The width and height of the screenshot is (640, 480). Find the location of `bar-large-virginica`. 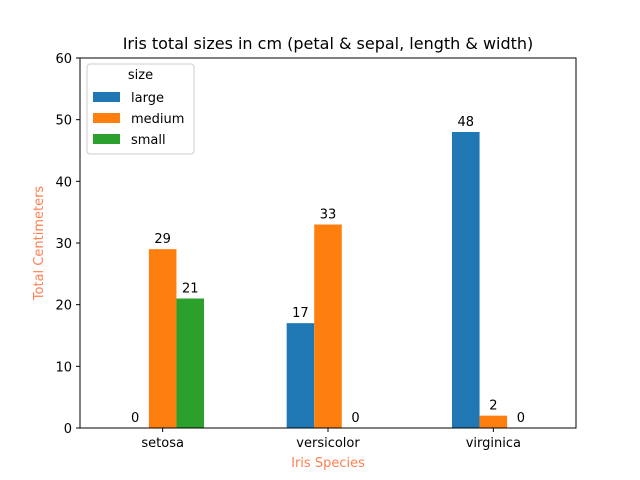

bar-large-virginica is located at coordinates (466, 280).